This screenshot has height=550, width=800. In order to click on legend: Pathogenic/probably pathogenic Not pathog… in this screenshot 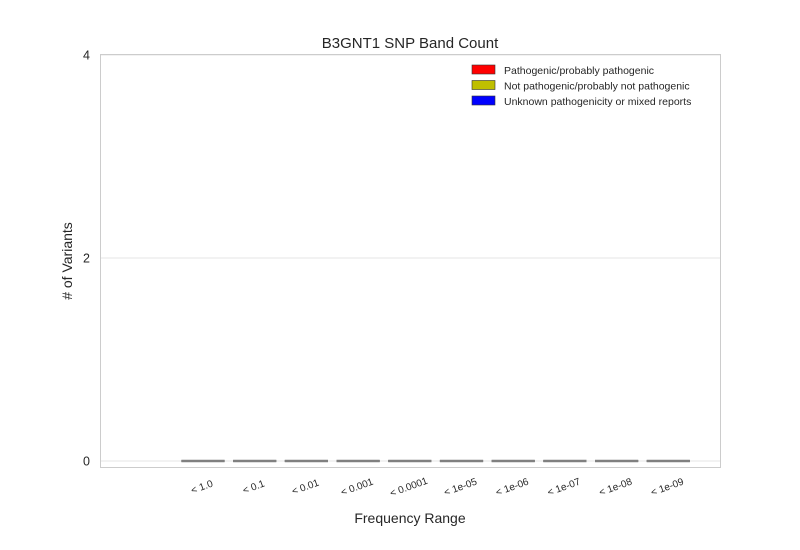, I will do `click(581, 86)`.